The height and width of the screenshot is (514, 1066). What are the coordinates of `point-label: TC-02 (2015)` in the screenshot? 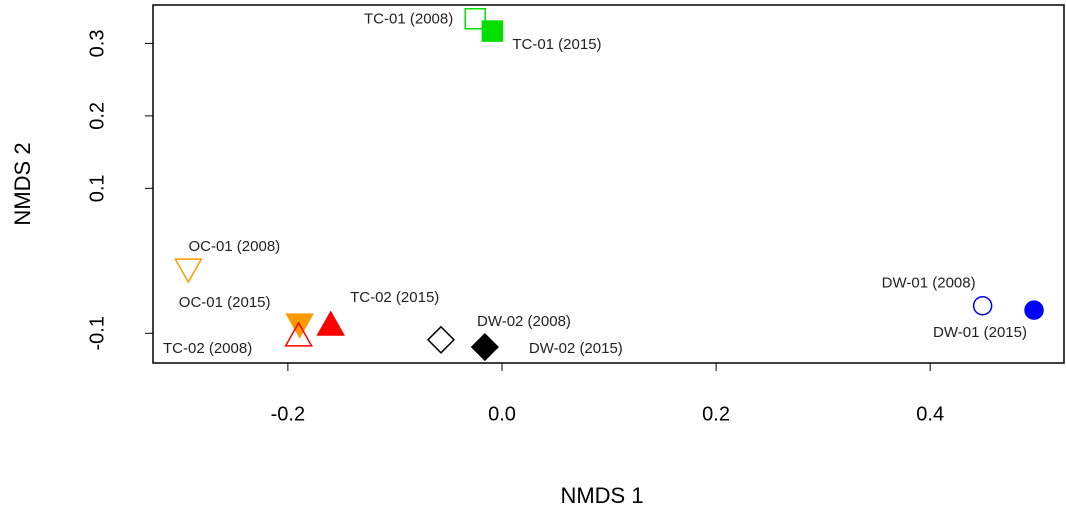 It's located at (394, 297).